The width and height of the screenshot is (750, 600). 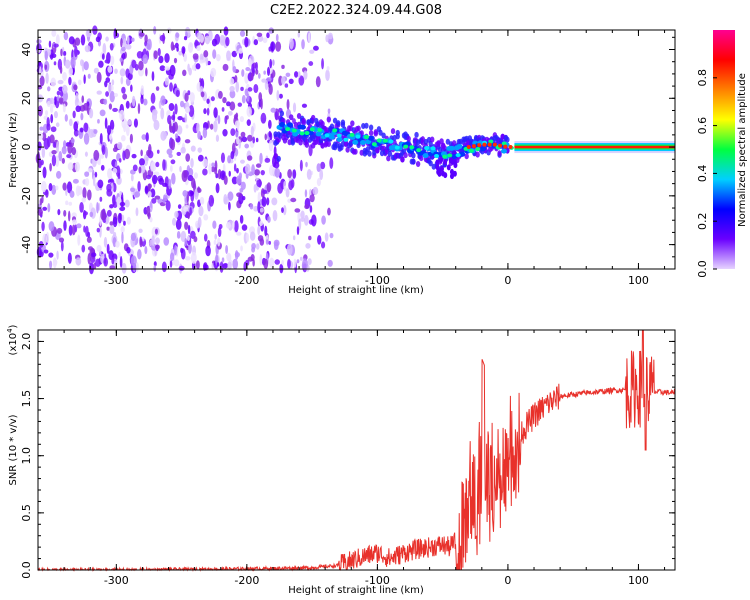 I want to click on y-tick-label: 40, so click(x=26, y=50).